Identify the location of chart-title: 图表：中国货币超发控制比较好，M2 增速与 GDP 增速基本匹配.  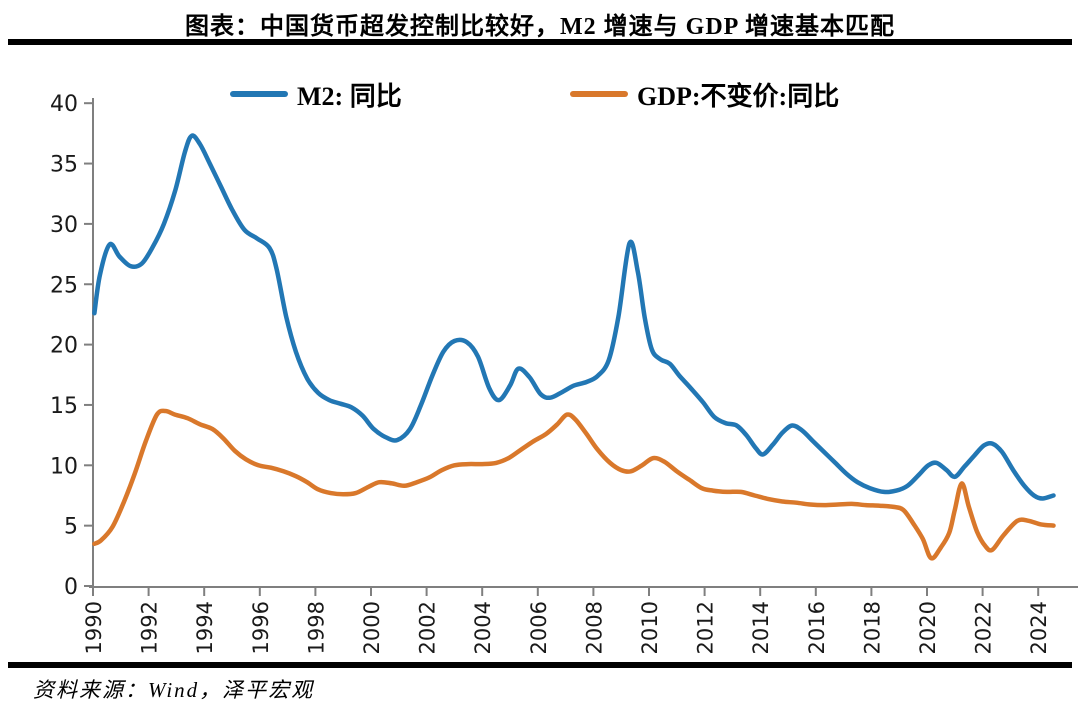
(540, 27).